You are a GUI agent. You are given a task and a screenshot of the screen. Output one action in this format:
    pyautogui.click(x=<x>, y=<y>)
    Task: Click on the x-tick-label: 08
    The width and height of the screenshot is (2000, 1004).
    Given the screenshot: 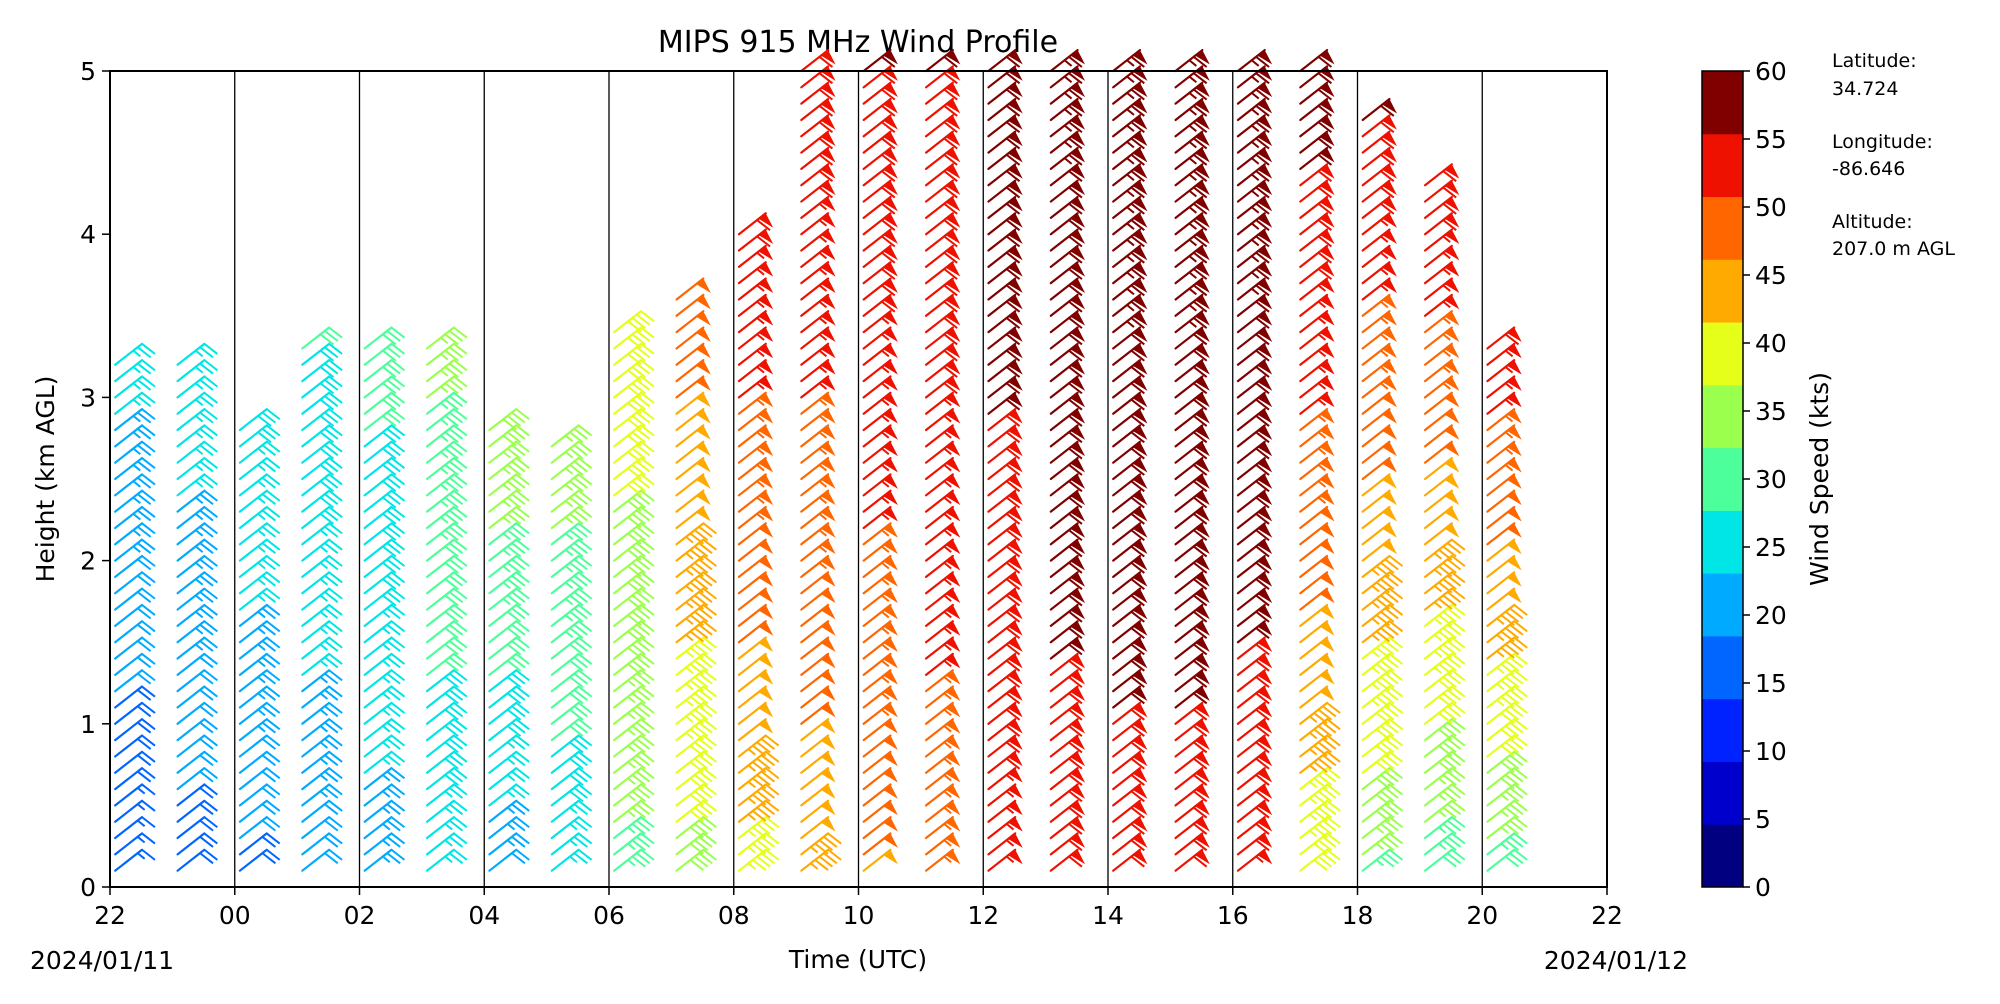 What is the action you would take?
    pyautogui.click(x=734, y=915)
    